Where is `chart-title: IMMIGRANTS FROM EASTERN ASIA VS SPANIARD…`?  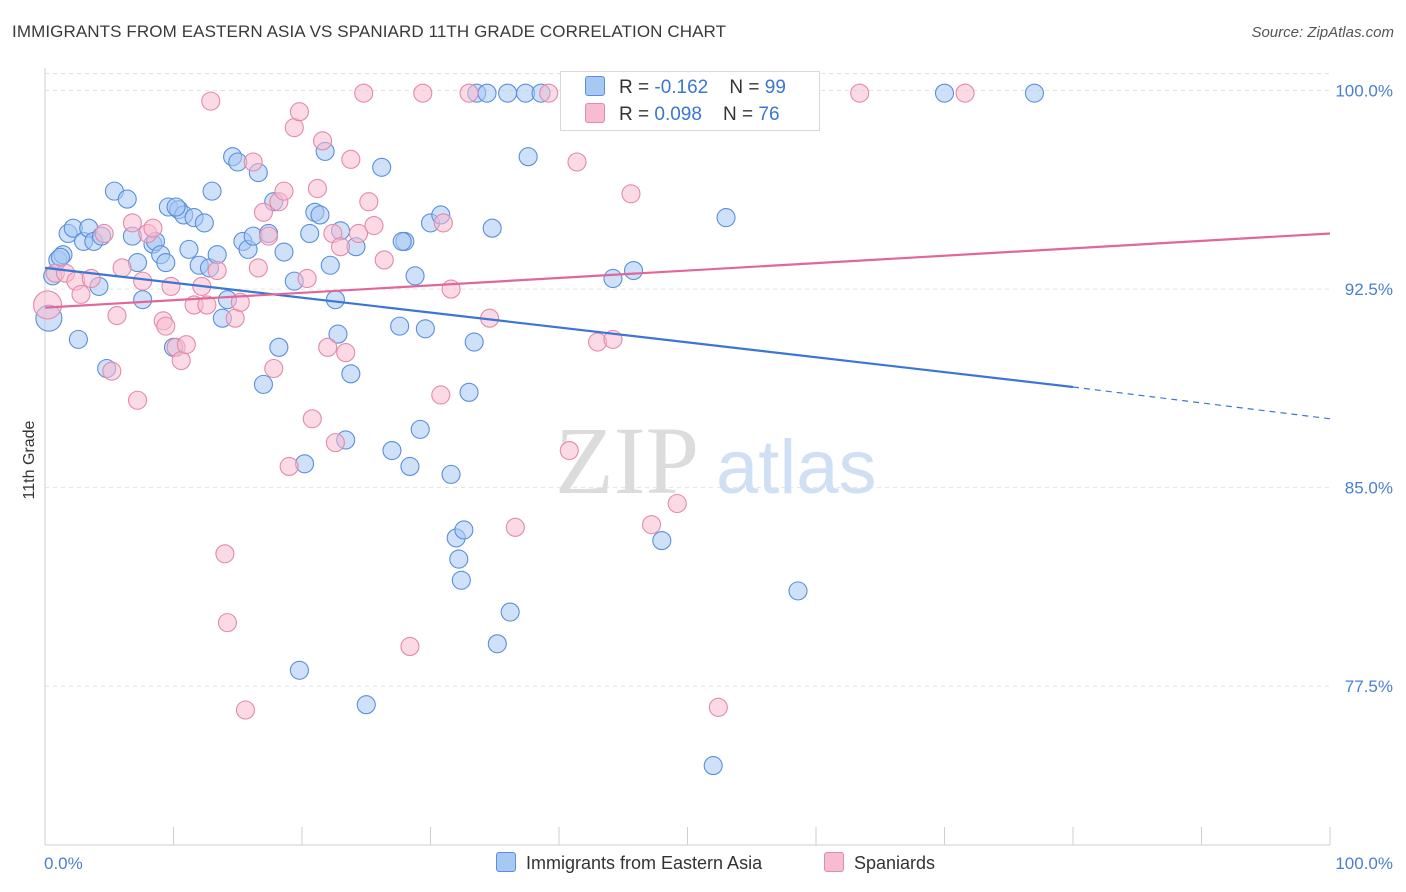 chart-title: IMMIGRANTS FROM EASTERN ASIA VS SPANIARD… is located at coordinates (369, 31).